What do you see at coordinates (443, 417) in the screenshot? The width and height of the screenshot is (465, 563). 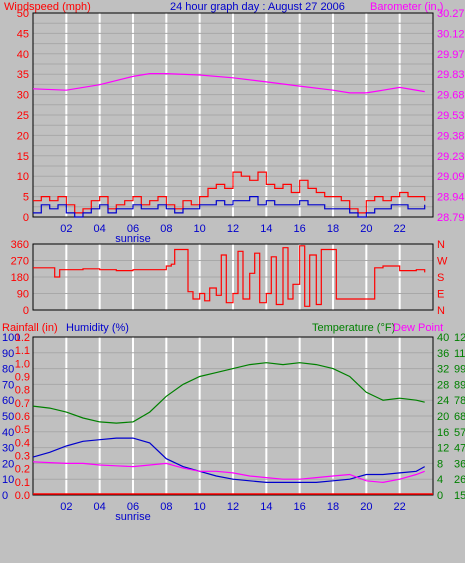 I see `celsius-tick-label: 20` at bounding box center [443, 417].